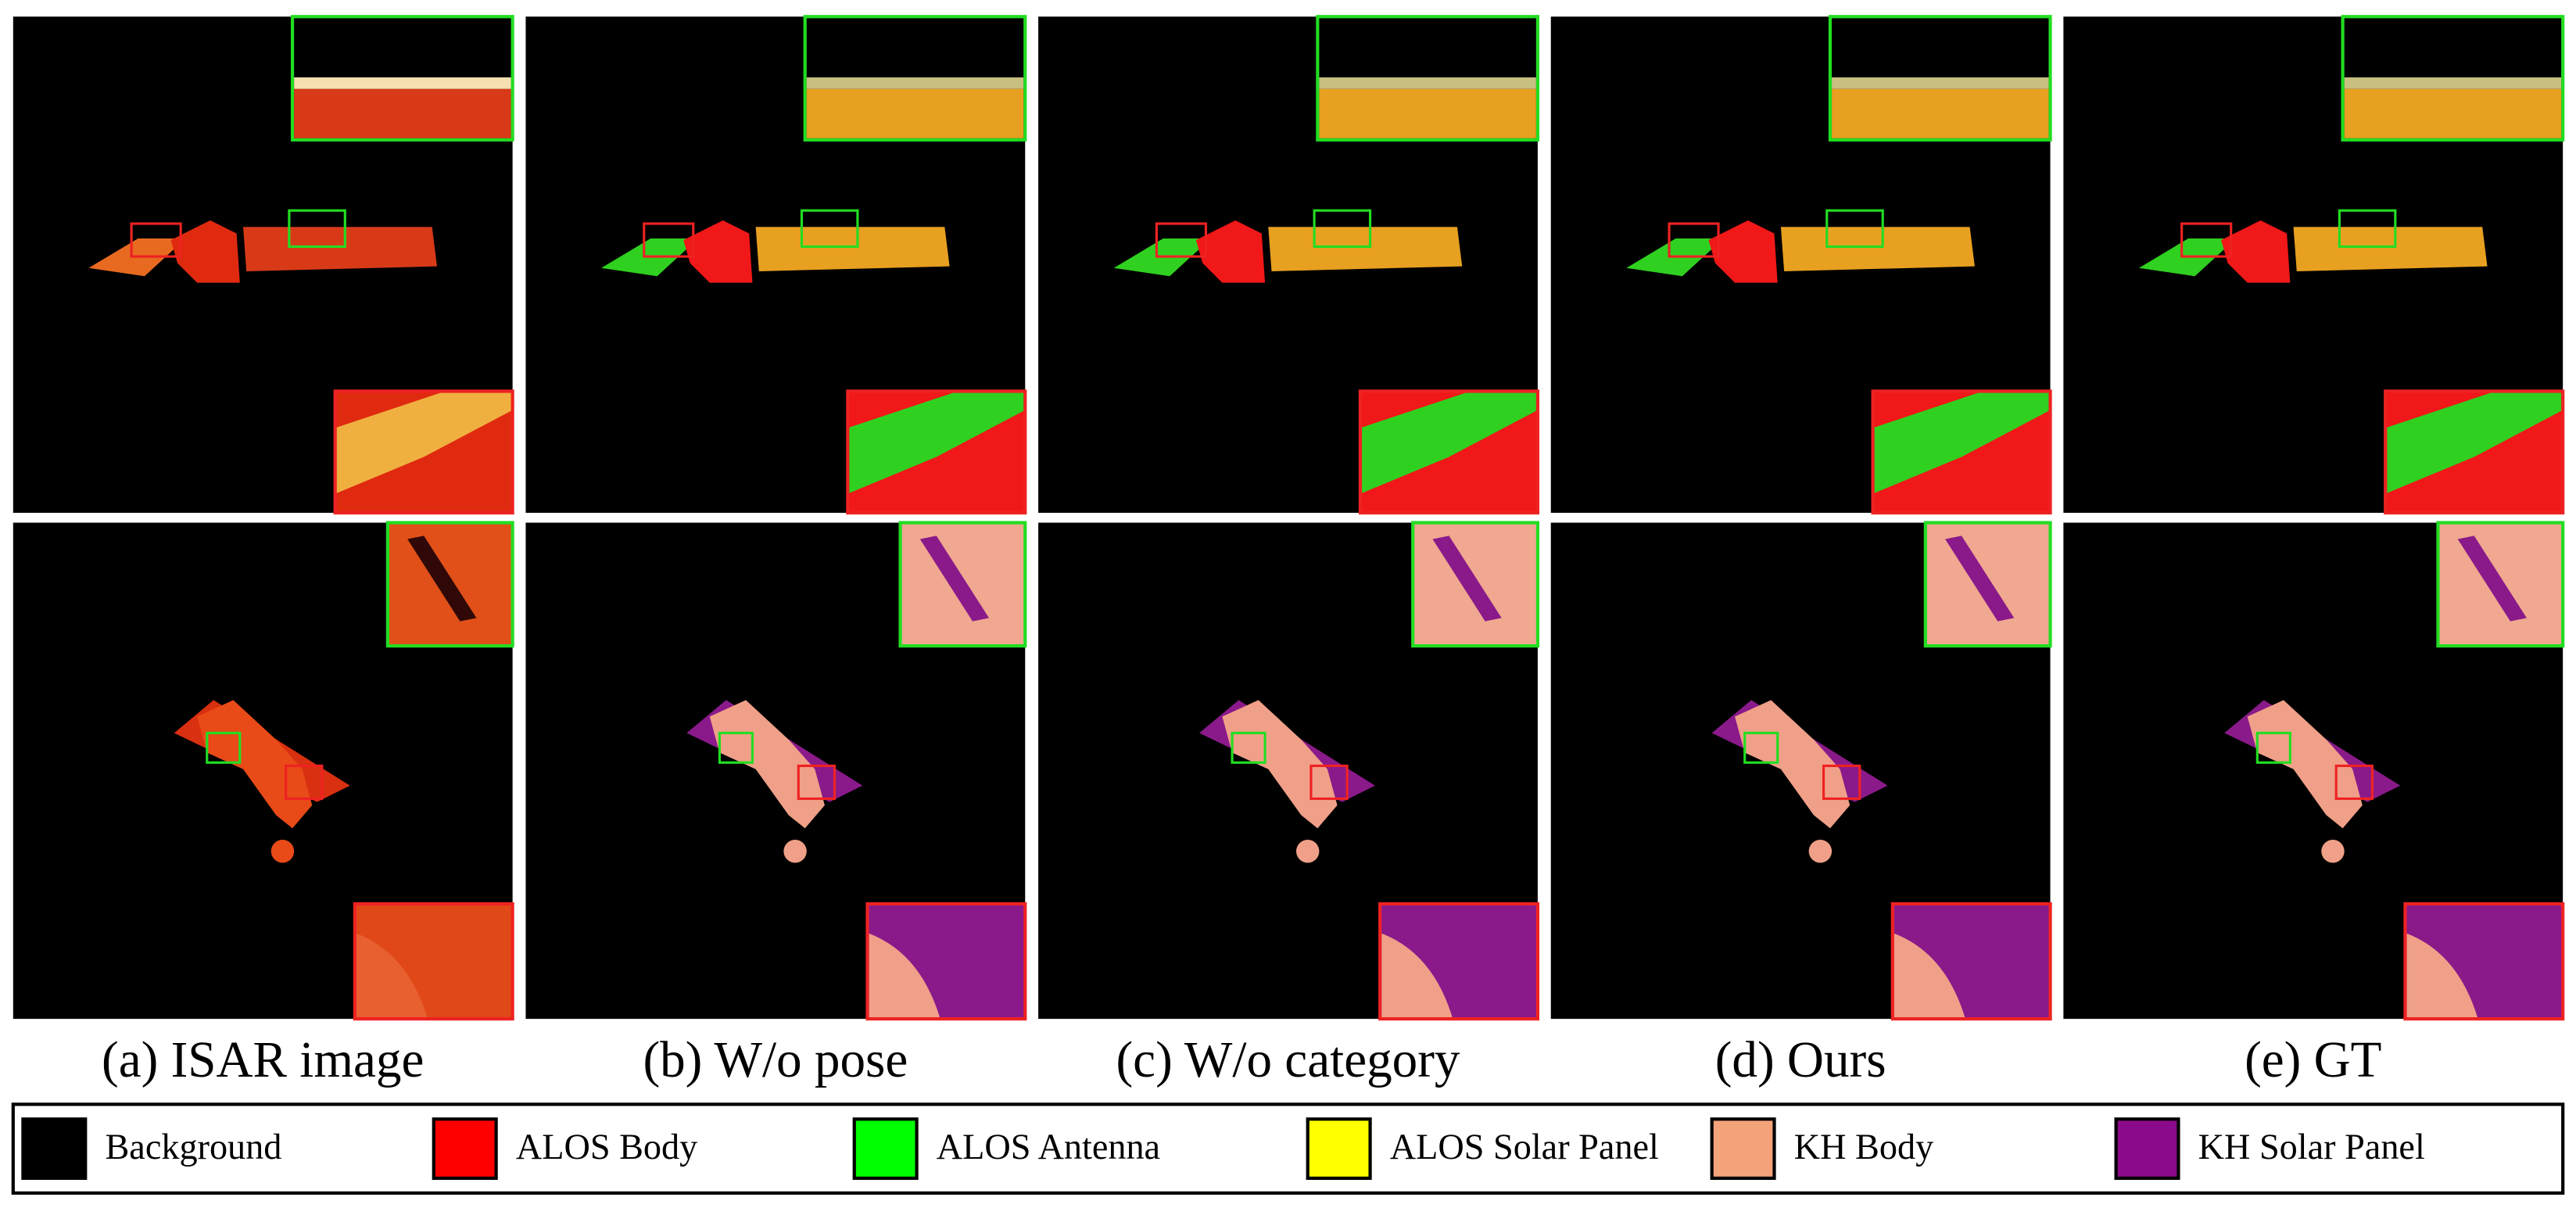 The height and width of the screenshot is (1208, 2576). Describe the element at coordinates (1048, 1147) in the screenshot. I see `legend-label: ALOS Antenna` at that location.